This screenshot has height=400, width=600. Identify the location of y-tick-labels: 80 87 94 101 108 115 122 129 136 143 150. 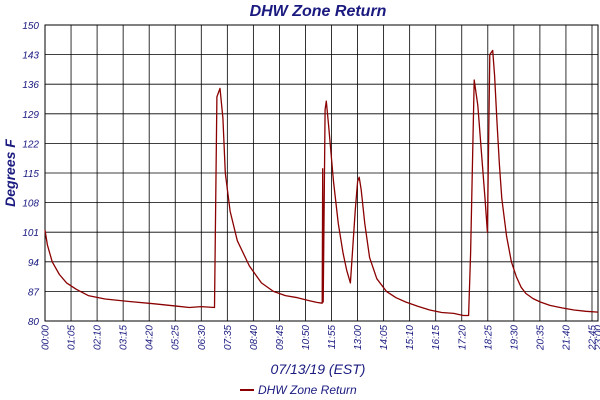
(30, 174).